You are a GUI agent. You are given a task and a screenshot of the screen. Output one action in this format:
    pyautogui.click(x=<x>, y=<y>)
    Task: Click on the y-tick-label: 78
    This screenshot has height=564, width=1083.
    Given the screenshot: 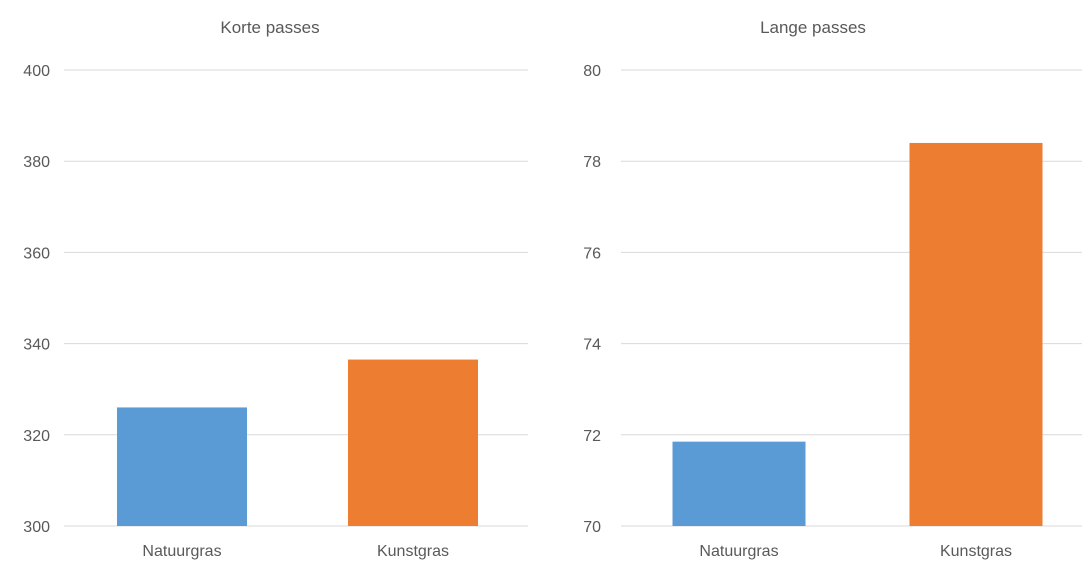 What is the action you would take?
    pyautogui.click(x=592, y=162)
    